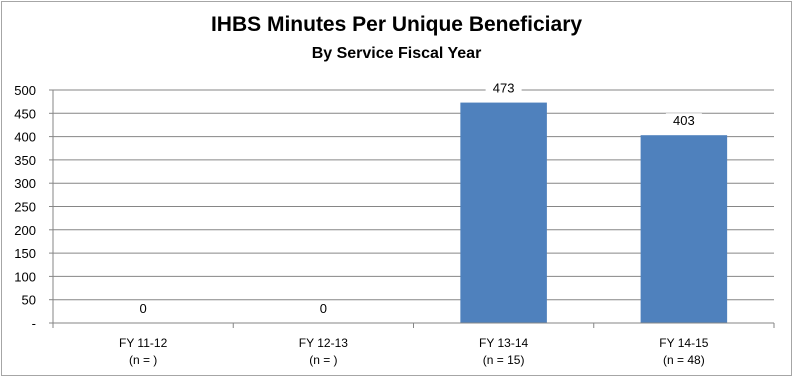 Image resolution: width=793 pixels, height=377 pixels. I want to click on y-tick-label: 250, so click(25, 207).